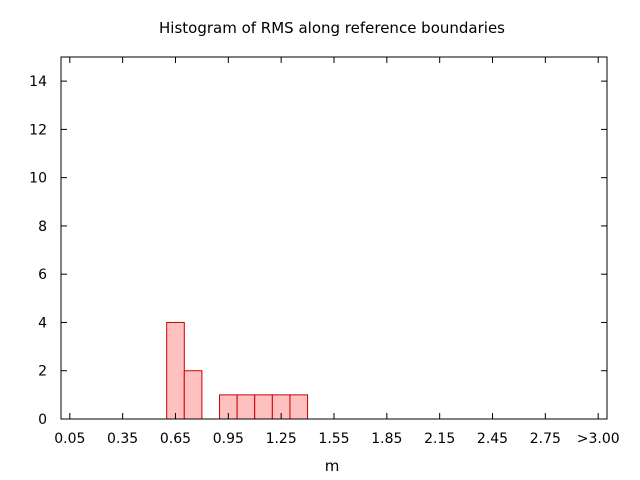 The width and height of the screenshot is (640, 480). What do you see at coordinates (281, 439) in the screenshot?
I see `x-tick-label: 1.25` at bounding box center [281, 439].